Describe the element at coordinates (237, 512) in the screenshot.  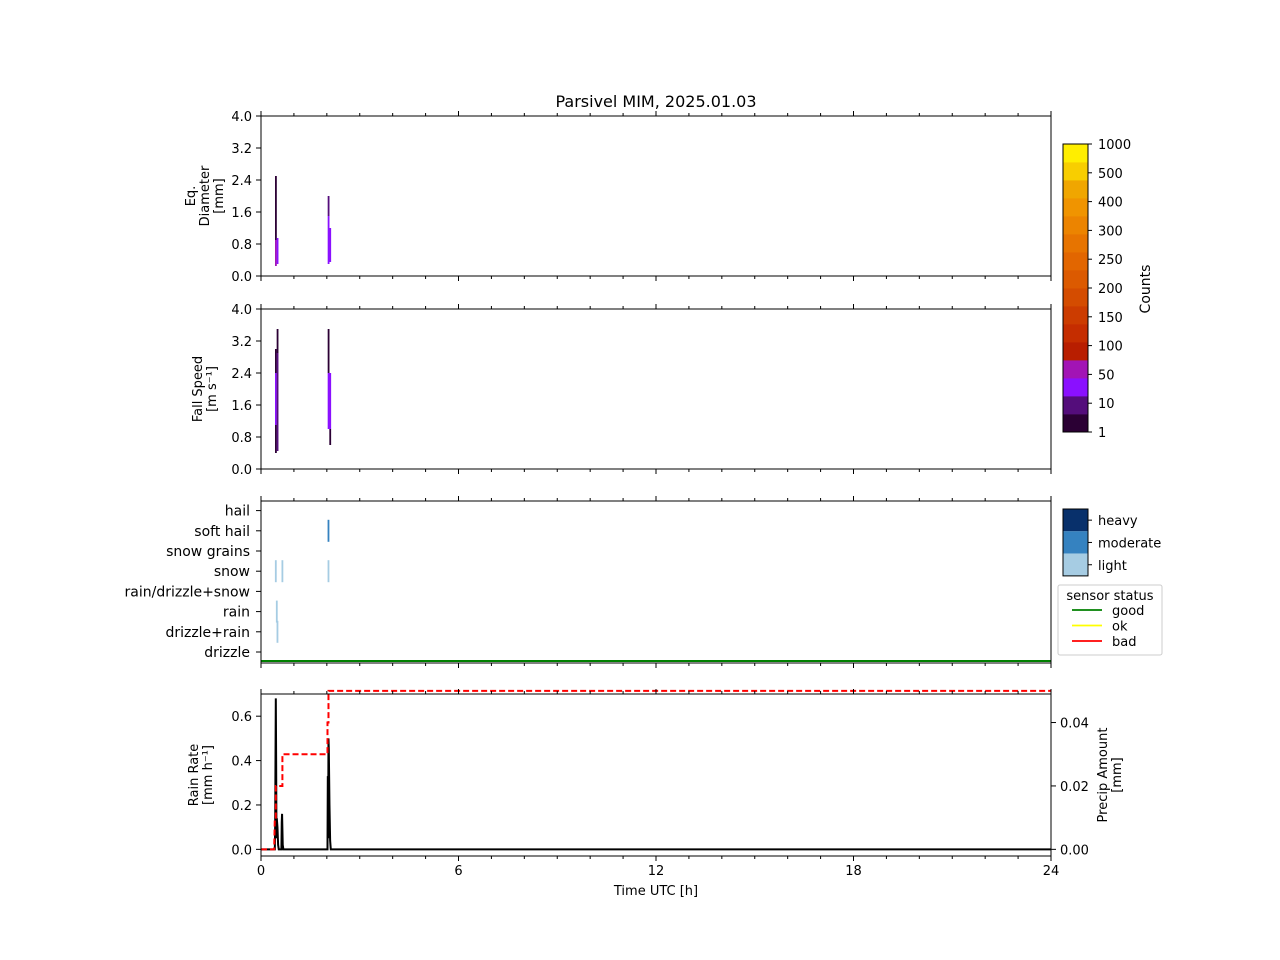
I see `category-label: hail` at that location.